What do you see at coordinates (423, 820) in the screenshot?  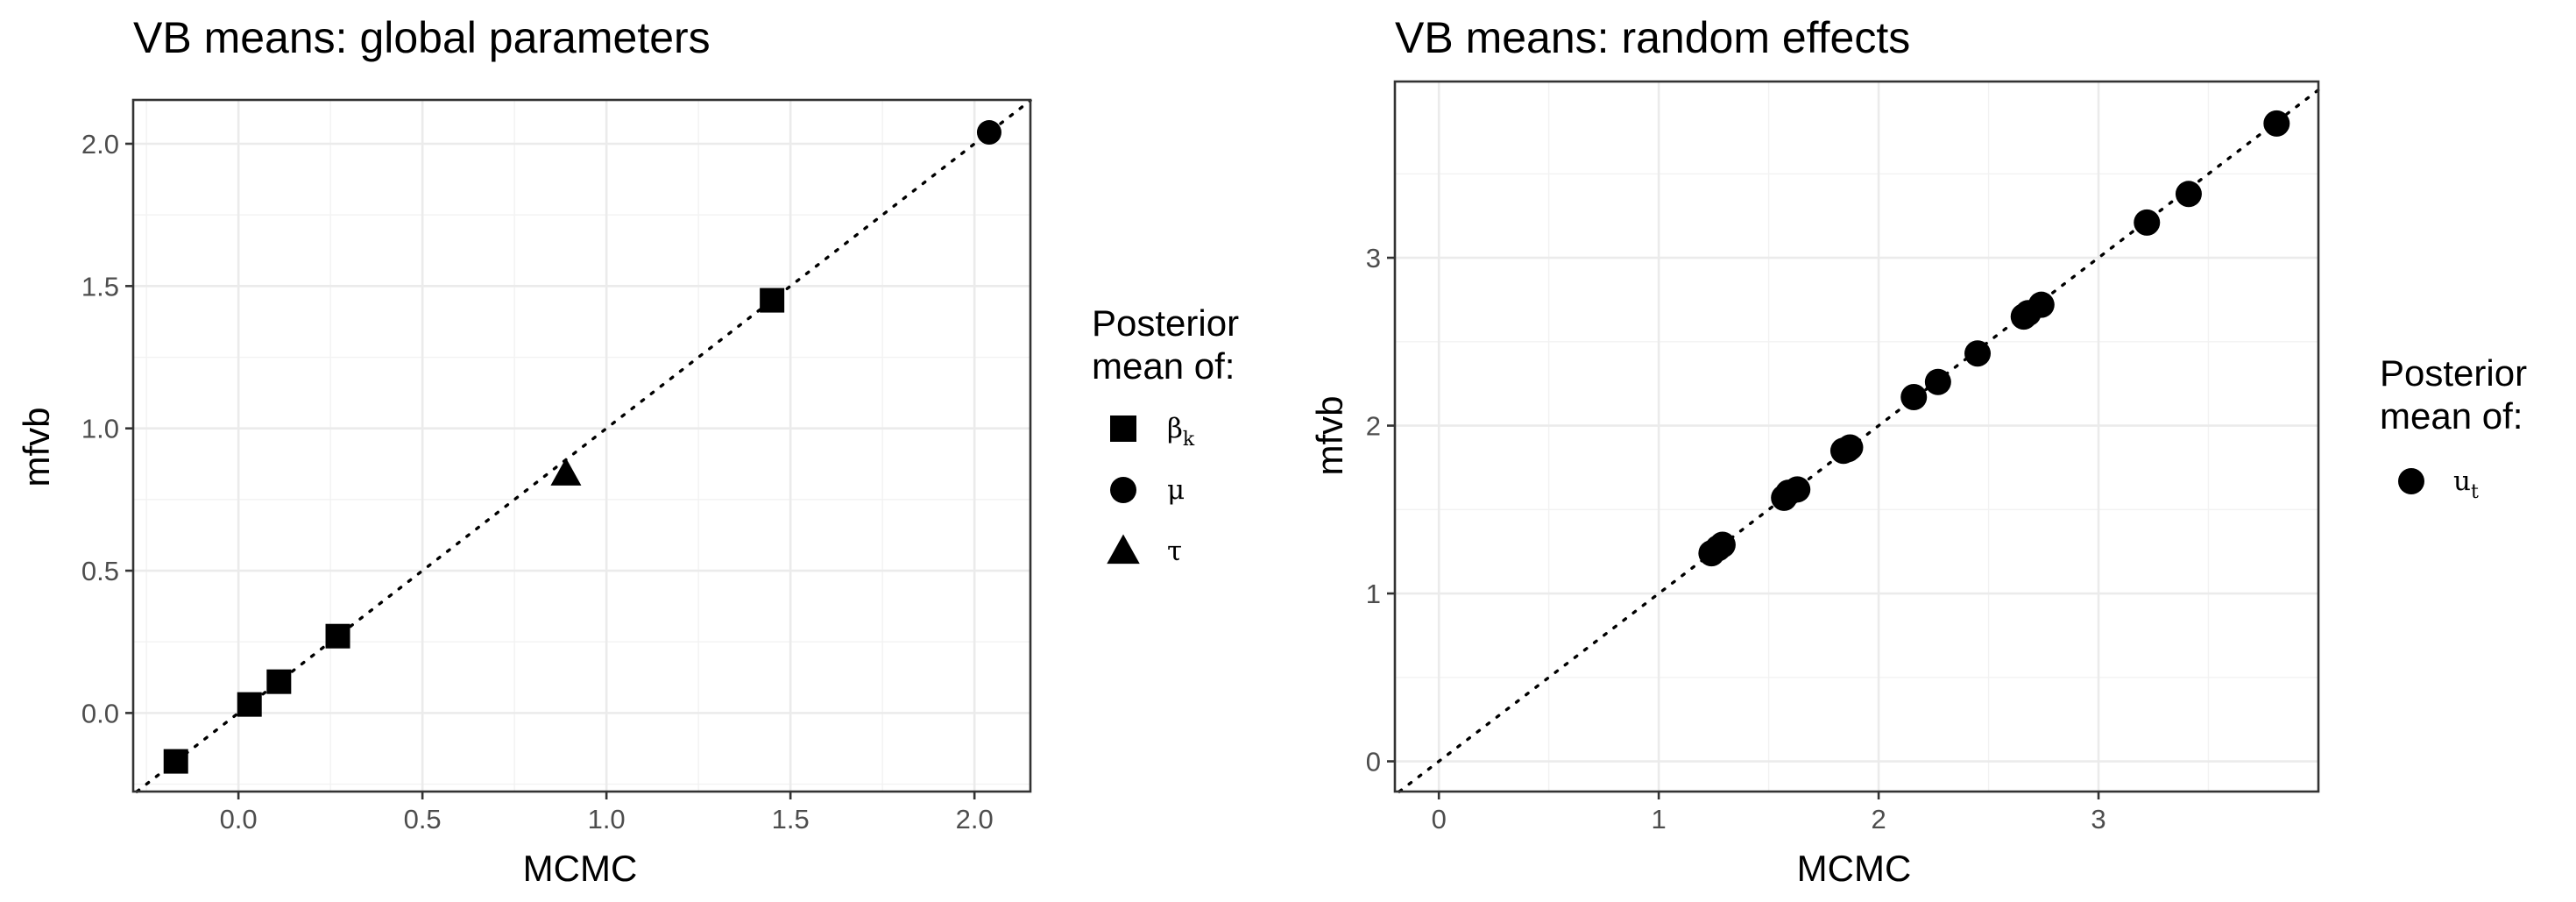 I see `x-tick-label: 0.5` at bounding box center [423, 820].